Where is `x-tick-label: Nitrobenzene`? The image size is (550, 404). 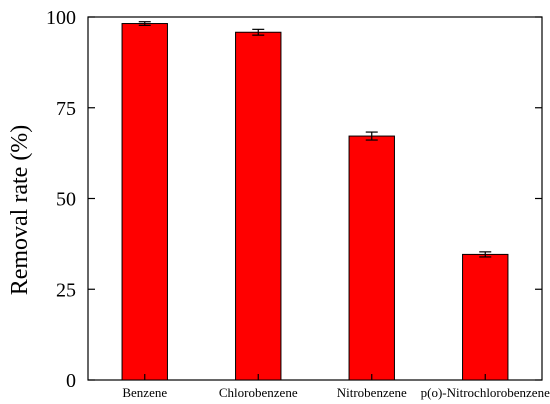 x-tick-label: Nitrobenzene is located at coordinates (372, 392).